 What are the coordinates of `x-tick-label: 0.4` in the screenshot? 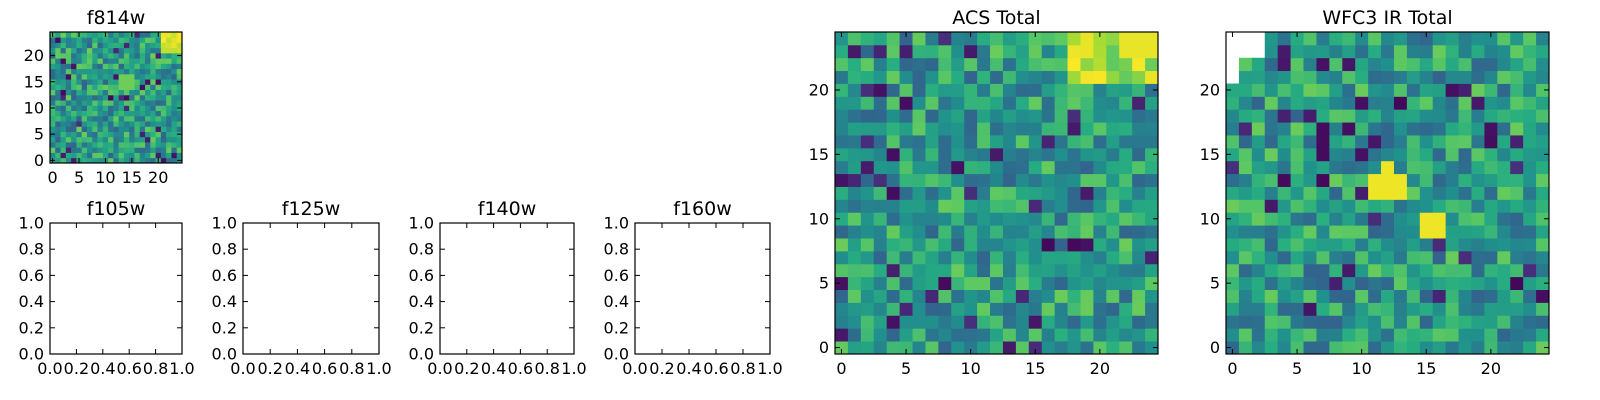 It's located at (297, 368).